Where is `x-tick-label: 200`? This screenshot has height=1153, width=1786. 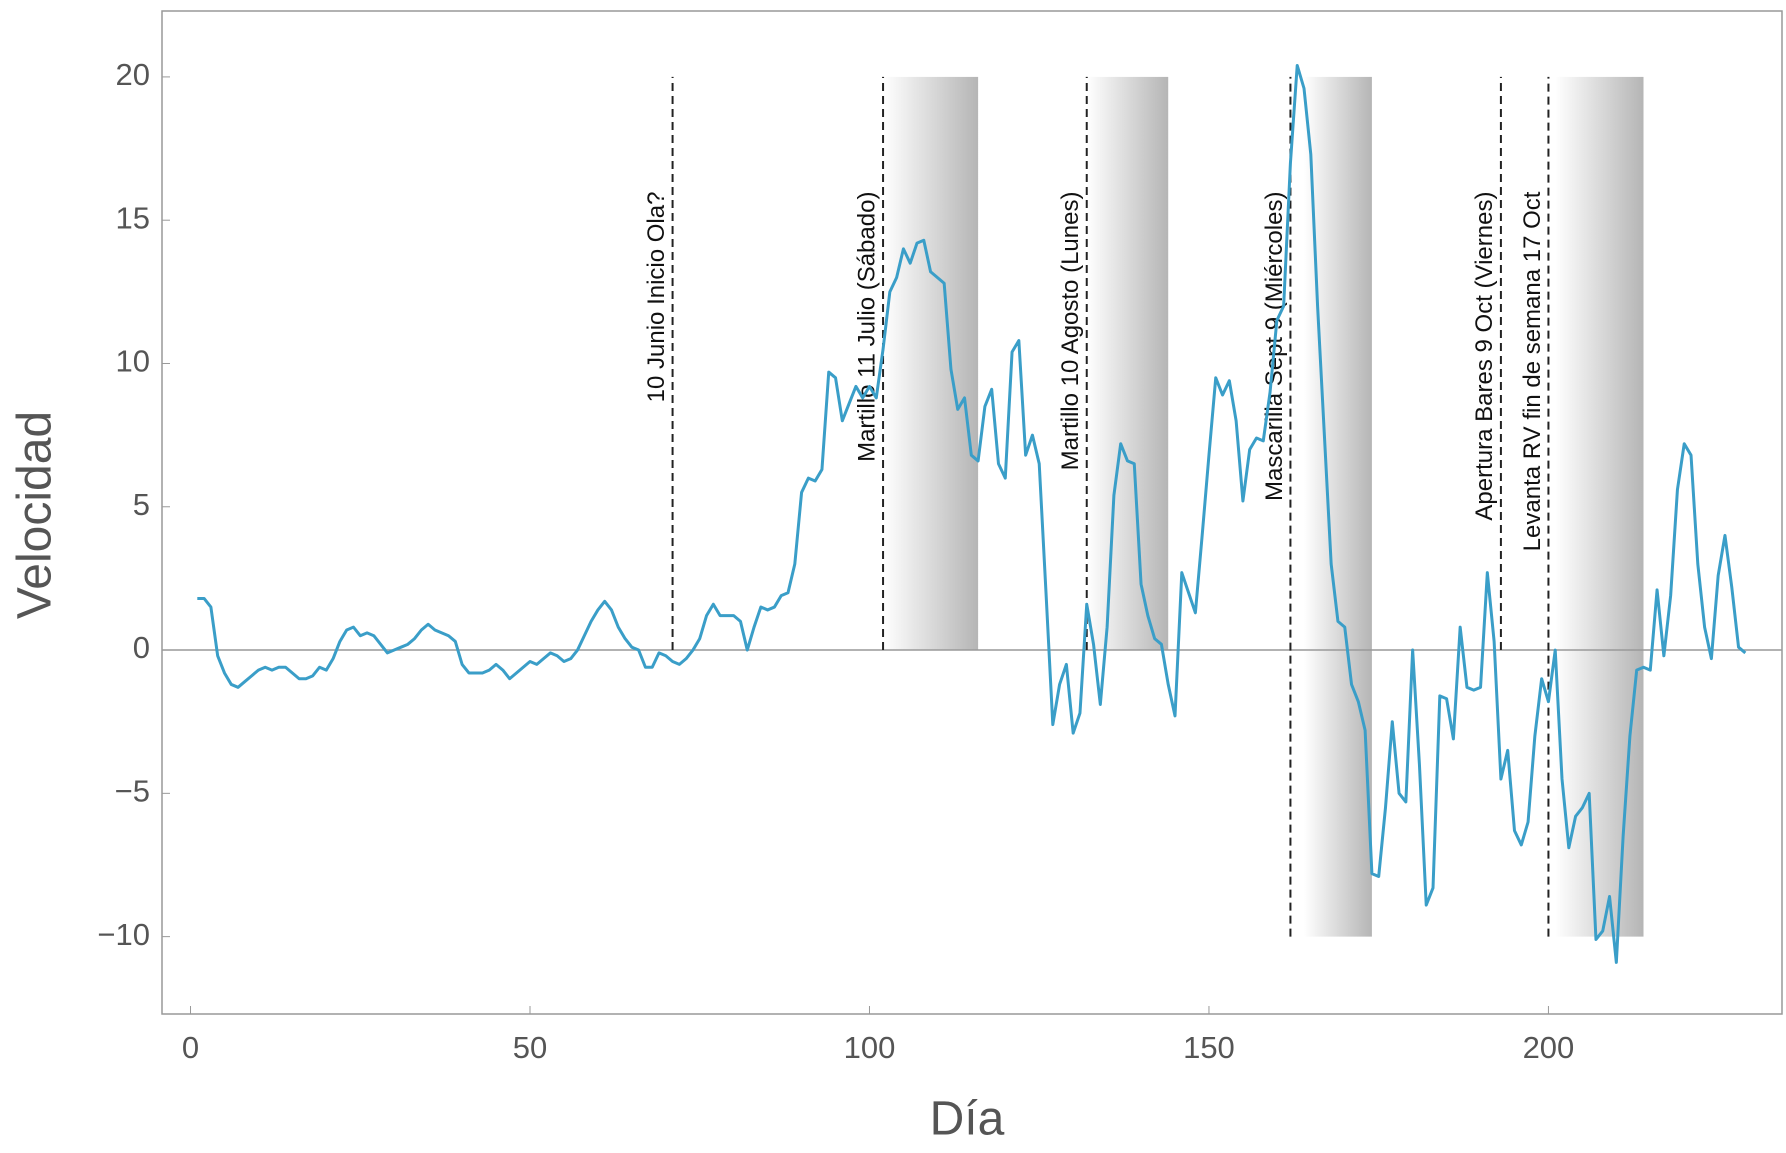
x-tick-label: 200 is located at coordinates (1549, 1047).